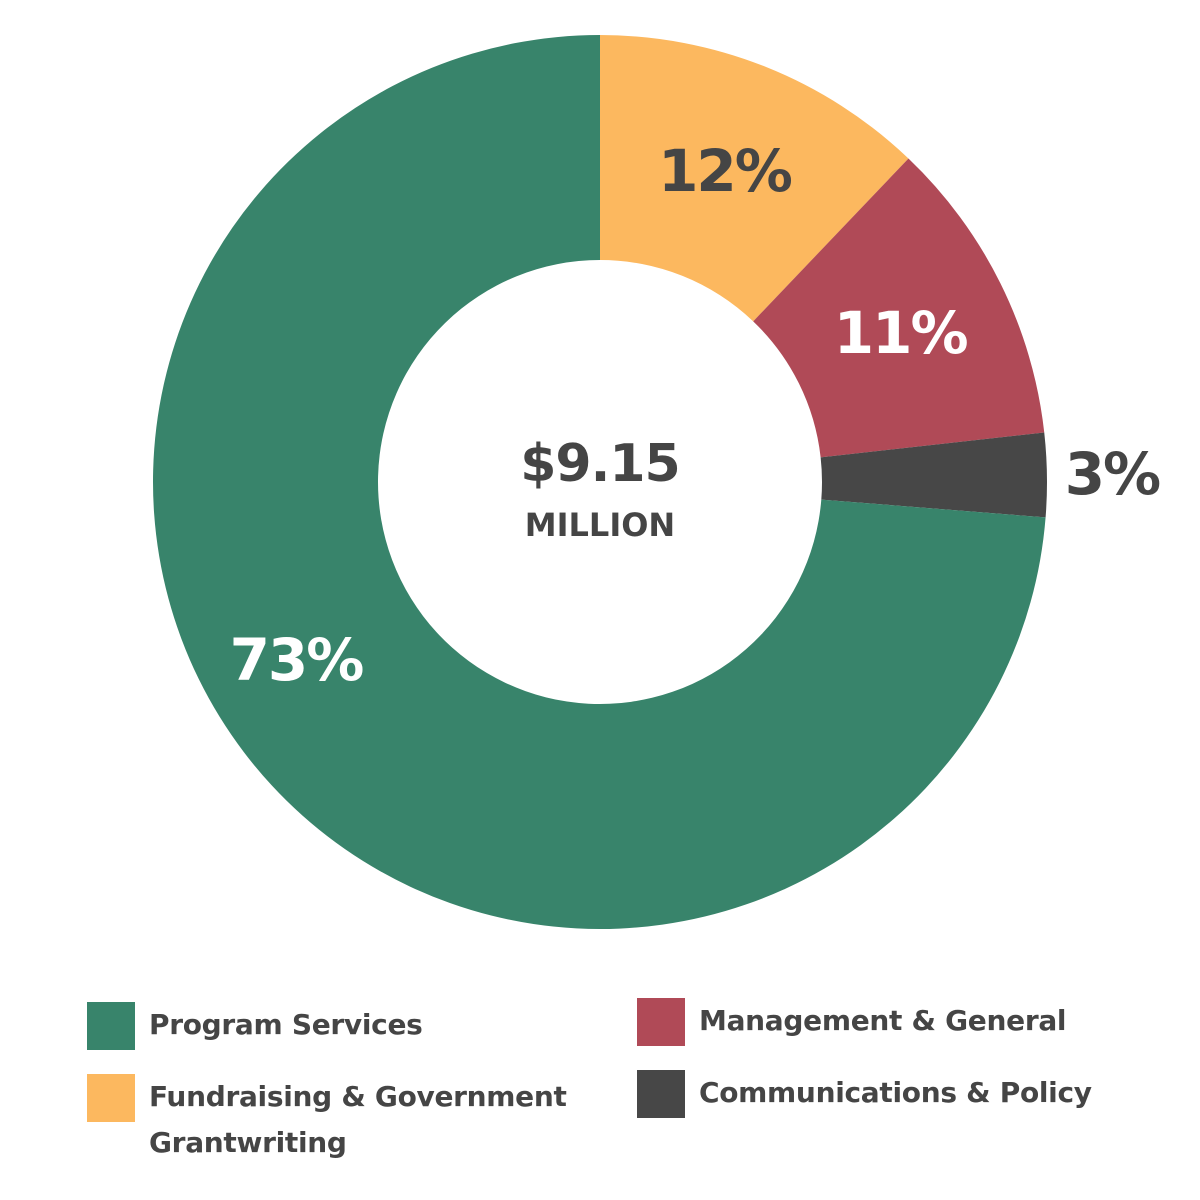 The image size is (1200, 1200). What do you see at coordinates (358, 1119) in the screenshot?
I see `legend-label: Fundraising & Government Grantwriting` at bounding box center [358, 1119].